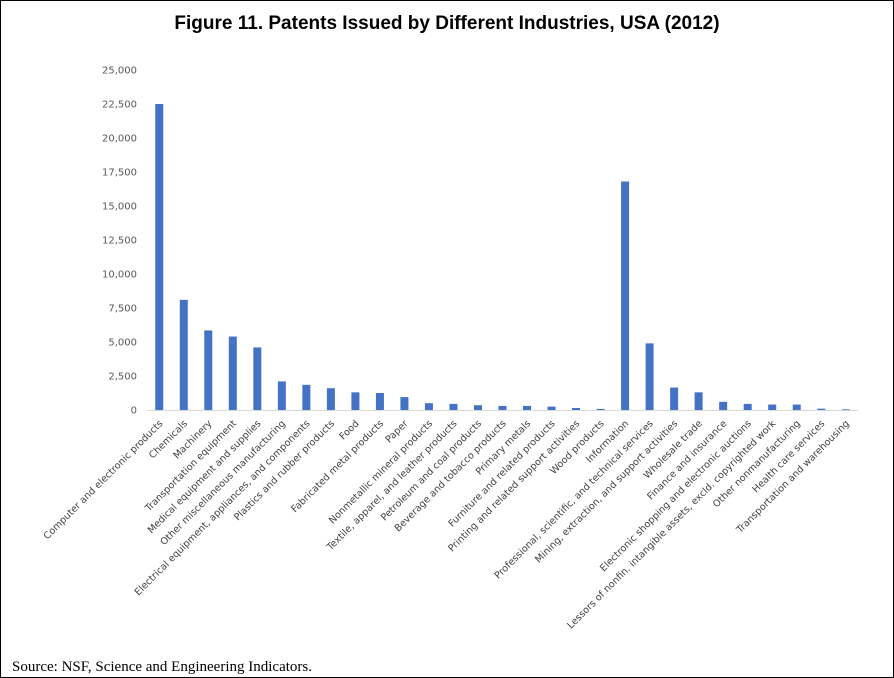  What do you see at coordinates (104, 480) in the screenshot?
I see `x-tick-label: Computer and electronic products` at bounding box center [104, 480].